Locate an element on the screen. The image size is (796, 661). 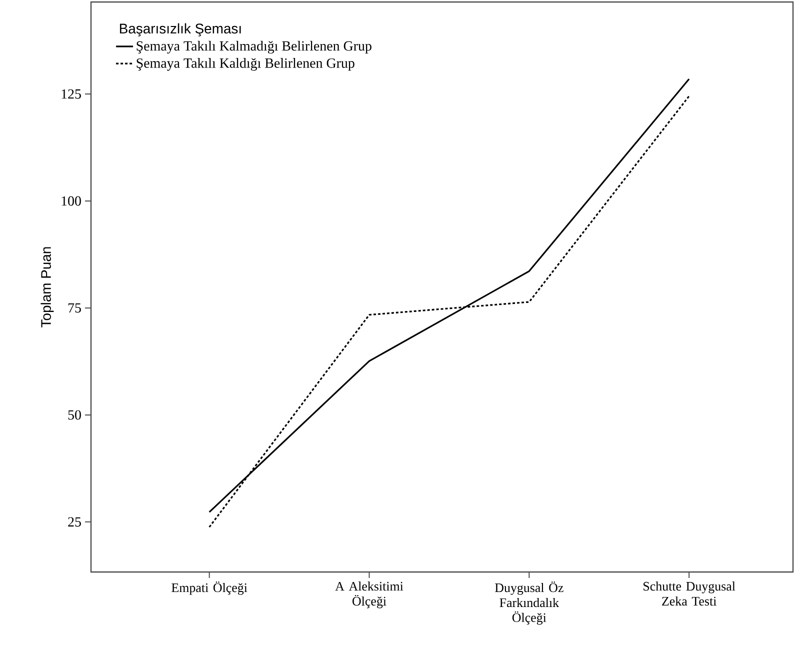
y-tick-label: 100 is located at coordinates (71, 201).